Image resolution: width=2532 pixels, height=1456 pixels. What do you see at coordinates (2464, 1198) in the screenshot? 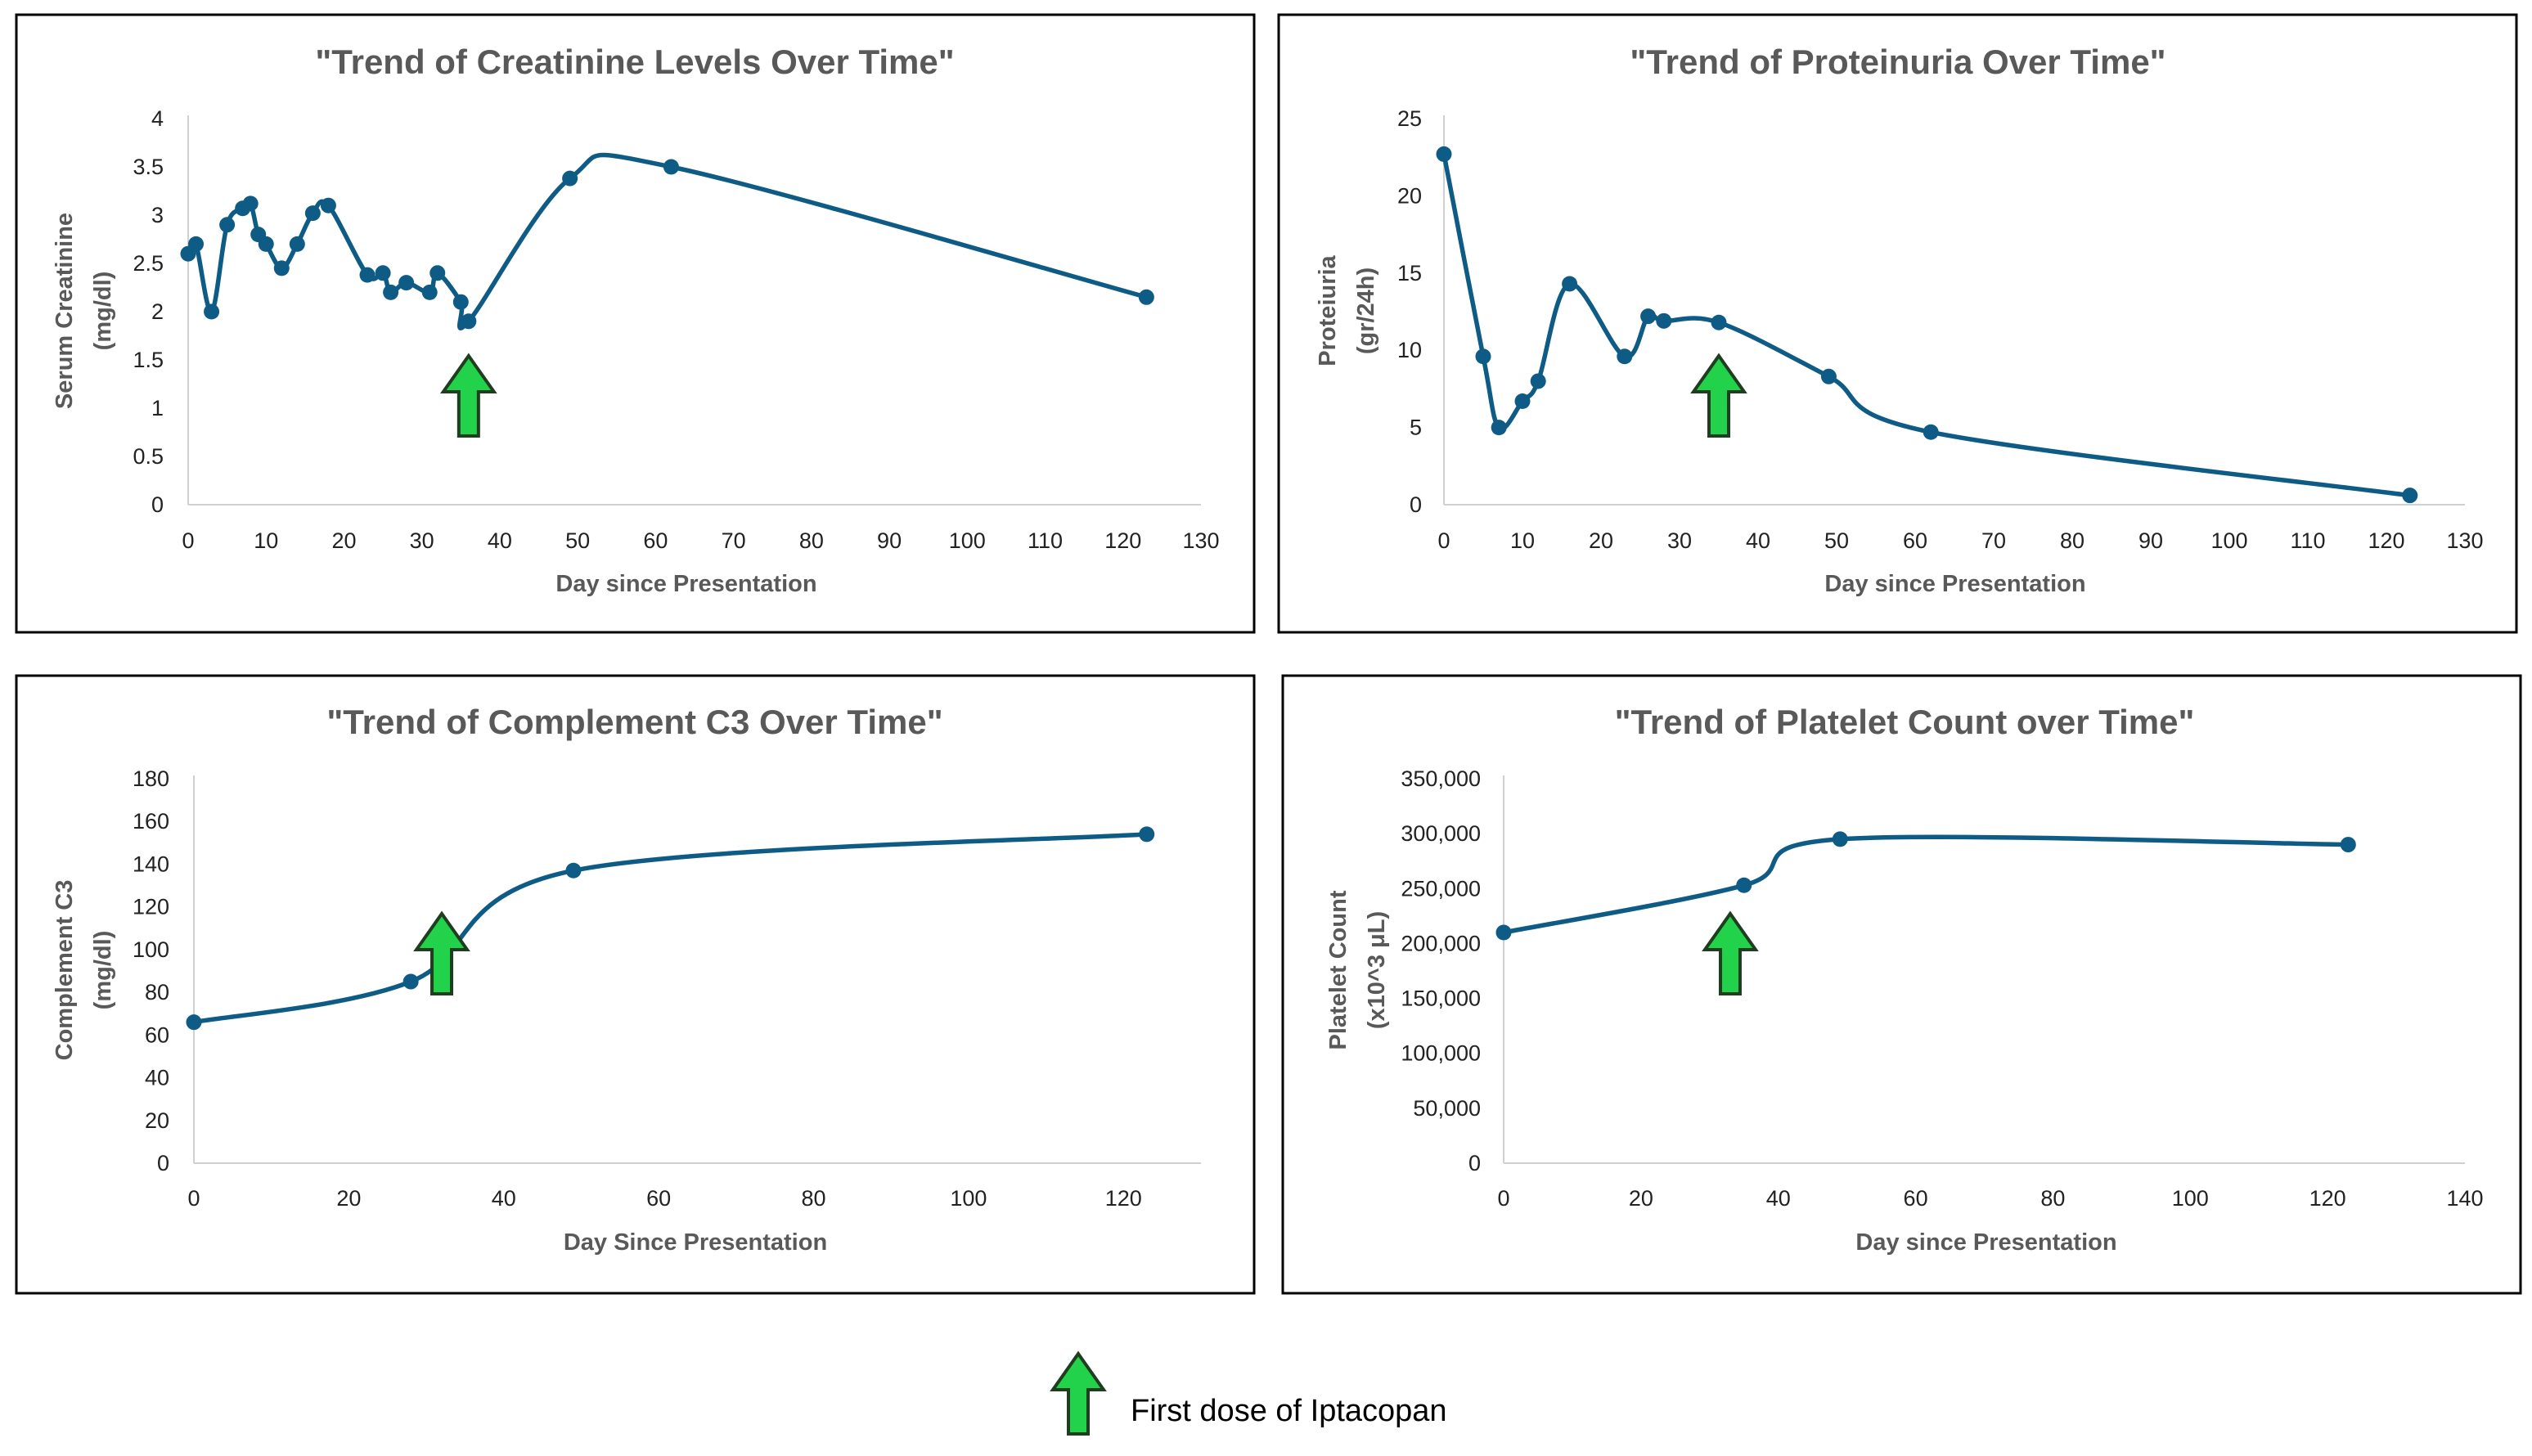
I see `x-tick-label: 140` at bounding box center [2464, 1198].